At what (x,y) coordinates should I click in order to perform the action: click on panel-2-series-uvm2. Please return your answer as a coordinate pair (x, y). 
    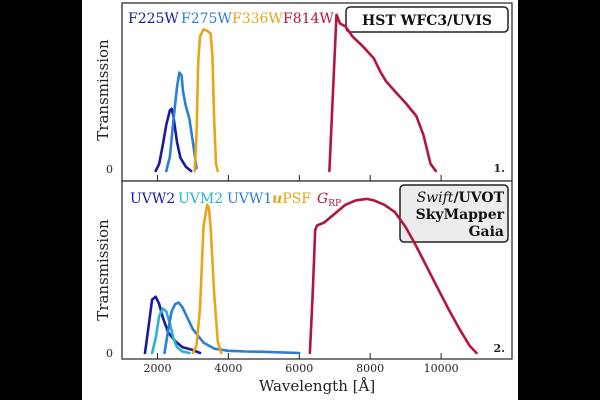
    Looking at the image, I should click on (170, 331).